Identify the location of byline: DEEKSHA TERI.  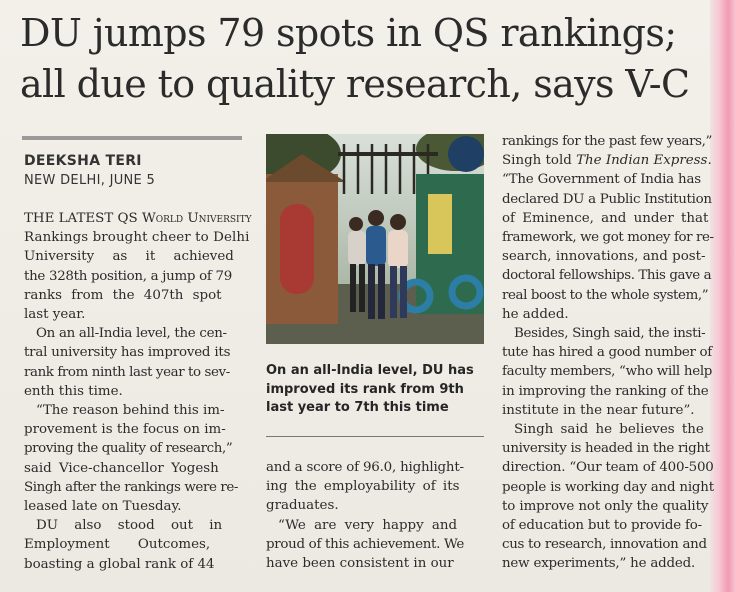
(83, 161).